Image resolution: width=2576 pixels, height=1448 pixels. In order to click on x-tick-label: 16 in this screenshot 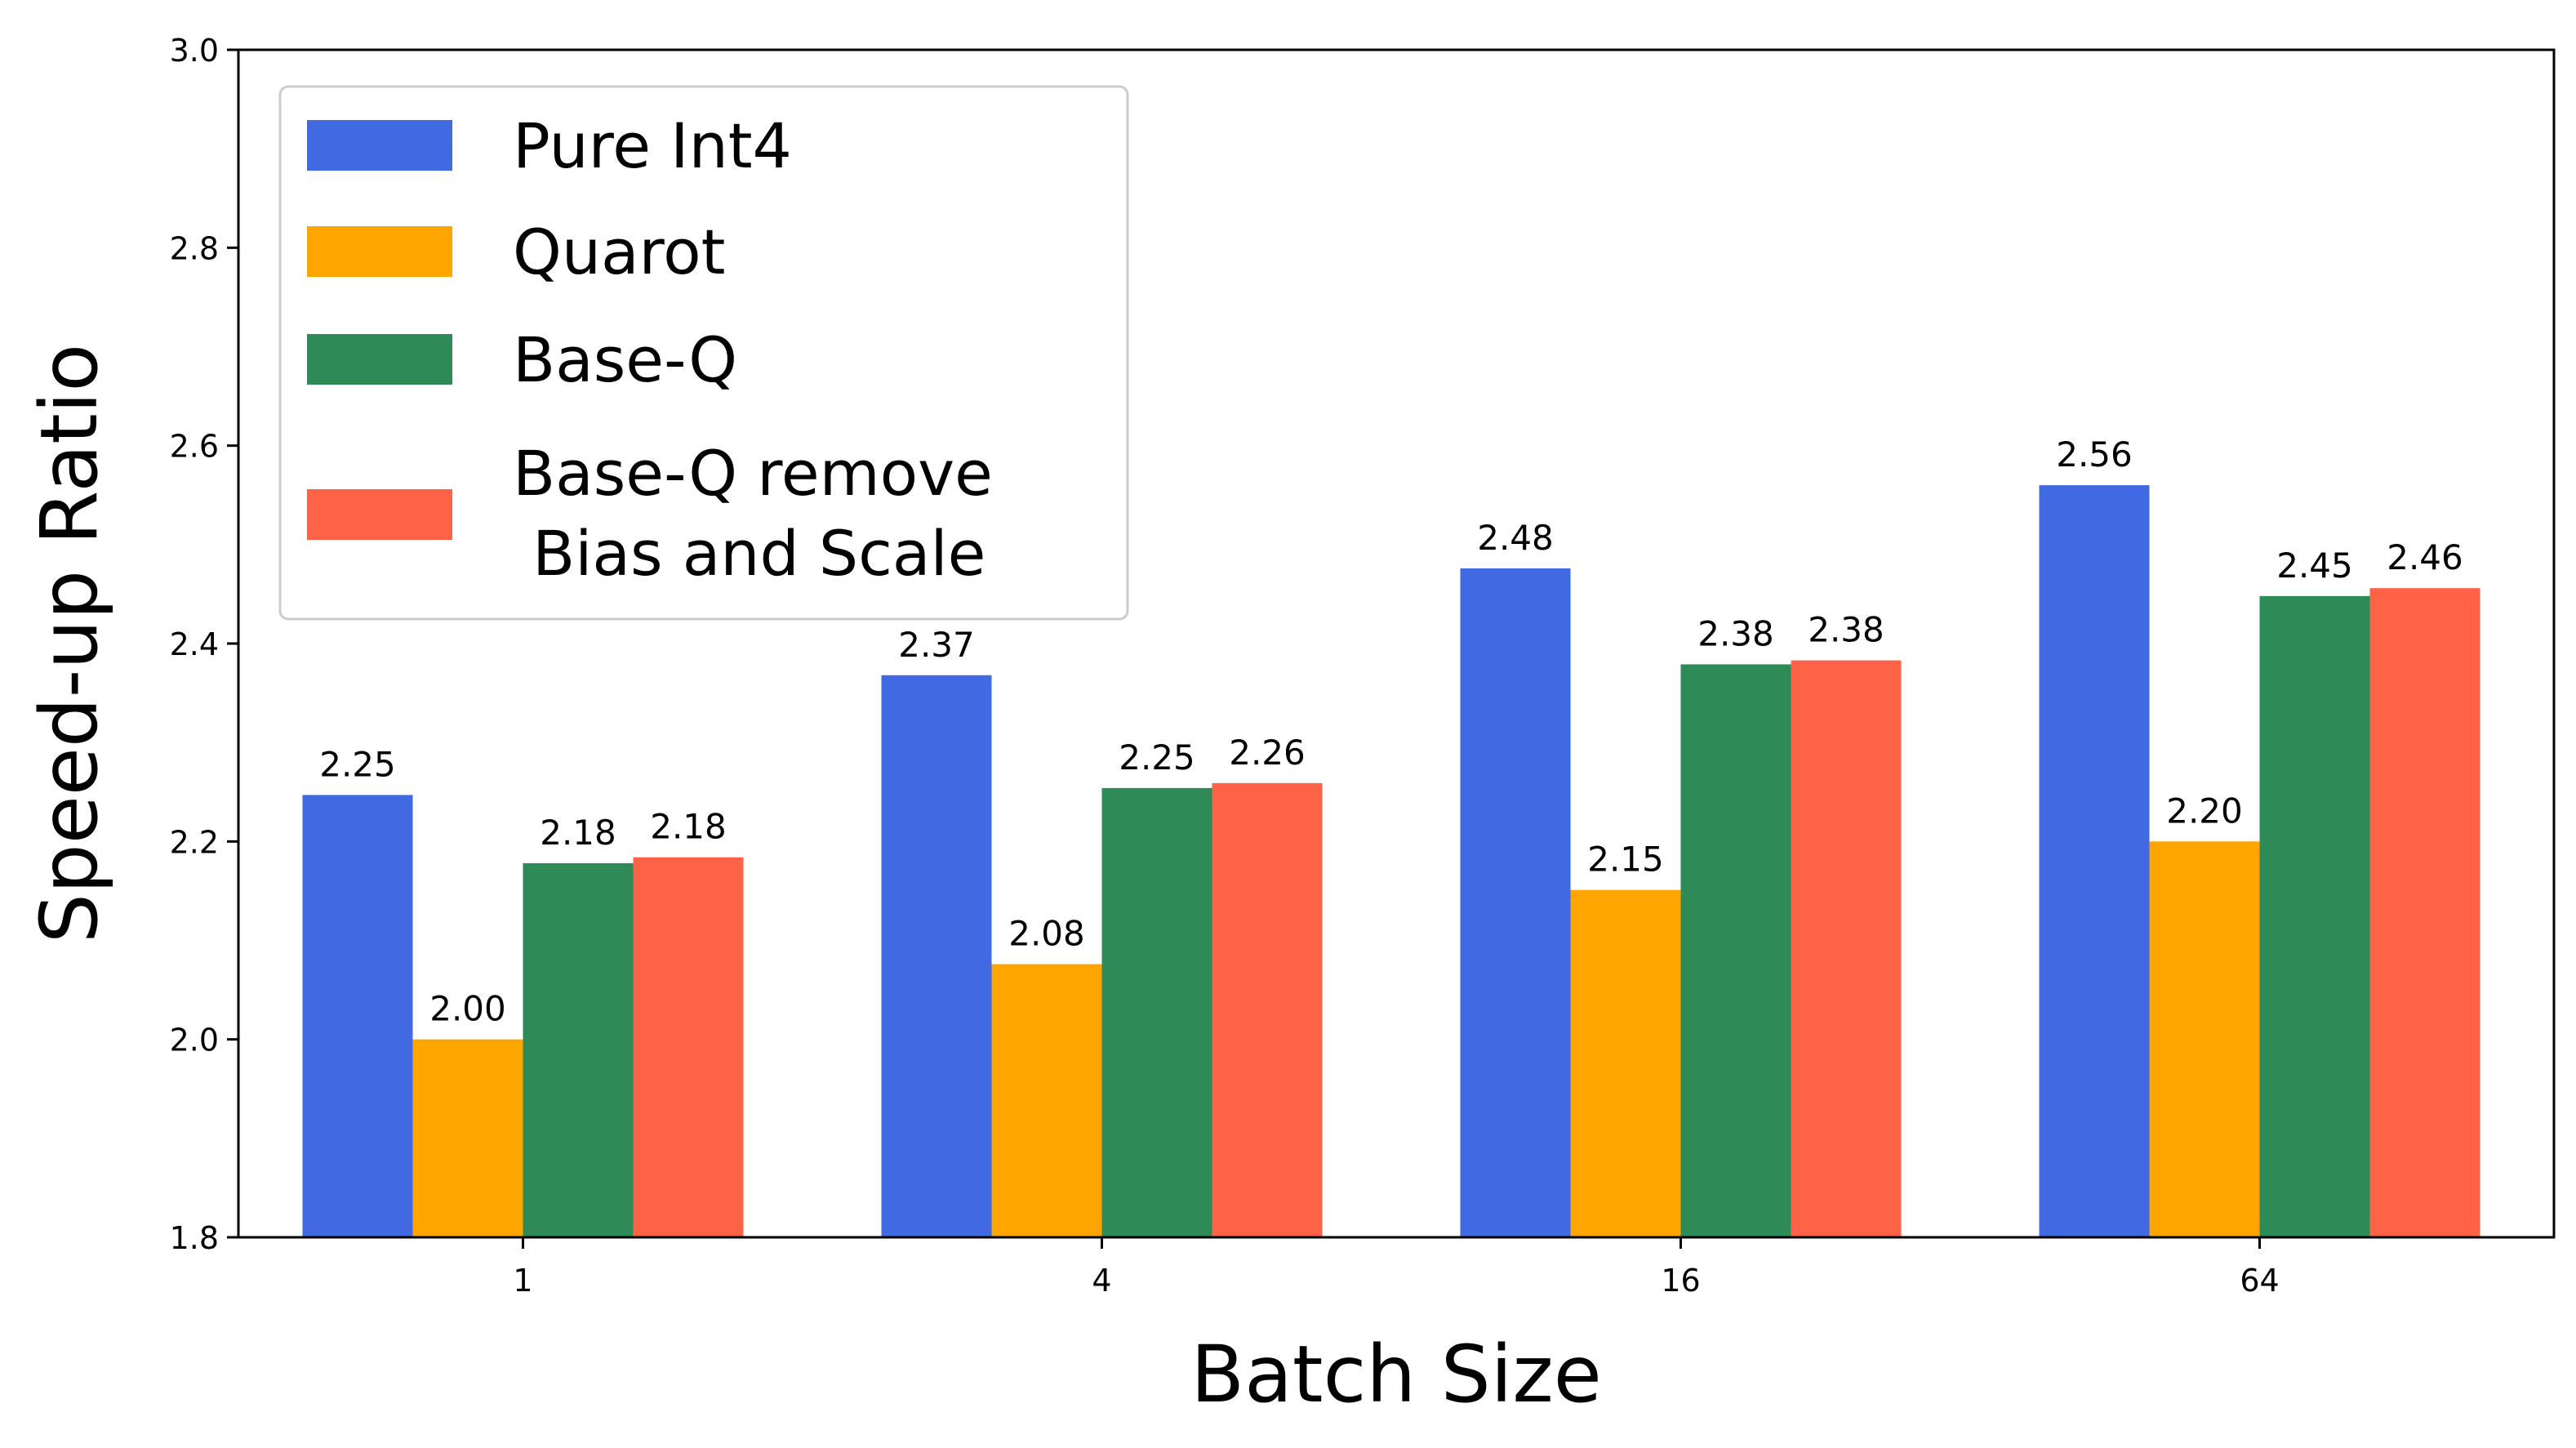, I will do `click(1680, 1281)`.